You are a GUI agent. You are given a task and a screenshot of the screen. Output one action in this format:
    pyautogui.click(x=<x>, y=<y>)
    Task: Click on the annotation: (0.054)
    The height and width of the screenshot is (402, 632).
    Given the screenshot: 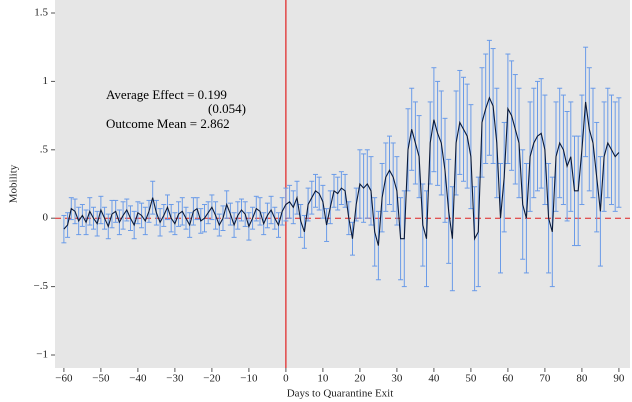 What is the action you would take?
    pyautogui.click(x=227, y=108)
    